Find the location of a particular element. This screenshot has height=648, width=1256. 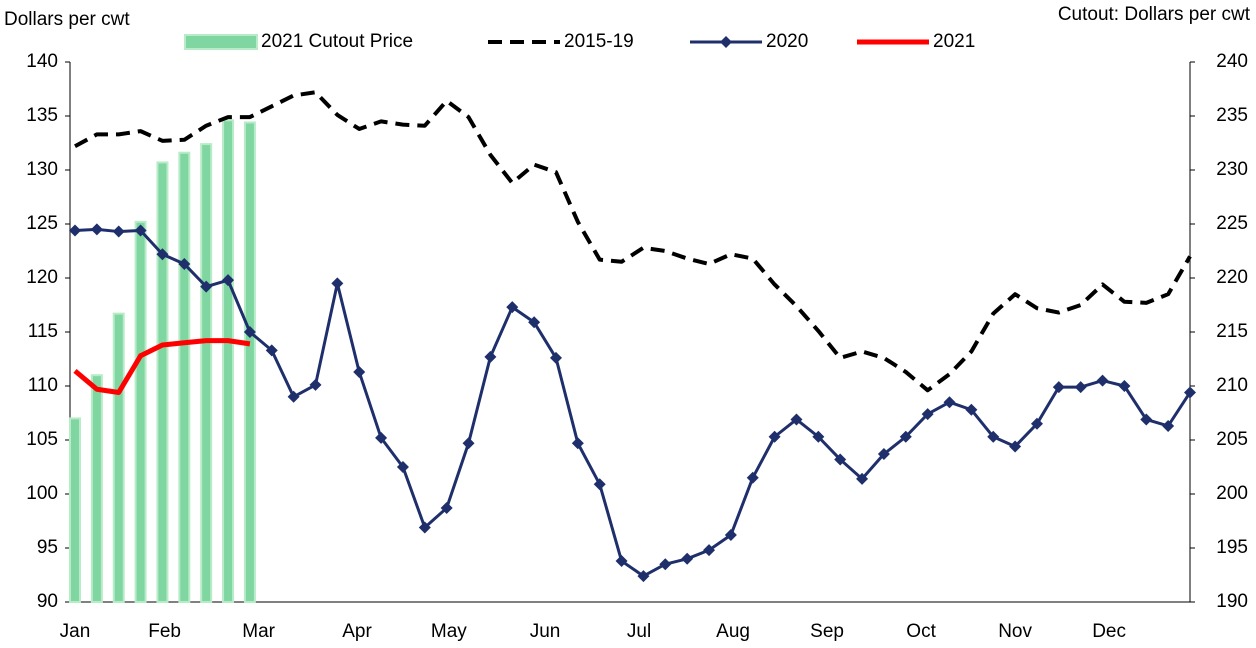

y-tick-label: 130 is located at coordinates (42, 169).